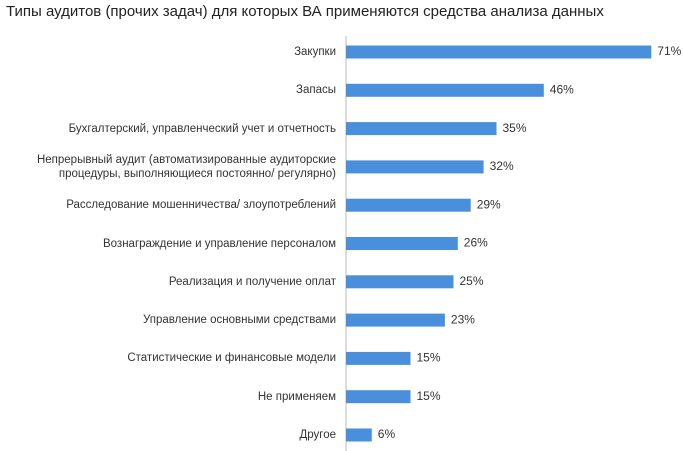 The width and height of the screenshot is (683, 451). Describe the element at coordinates (476, 243) in the screenshot. I see `value-label: 26%` at that location.